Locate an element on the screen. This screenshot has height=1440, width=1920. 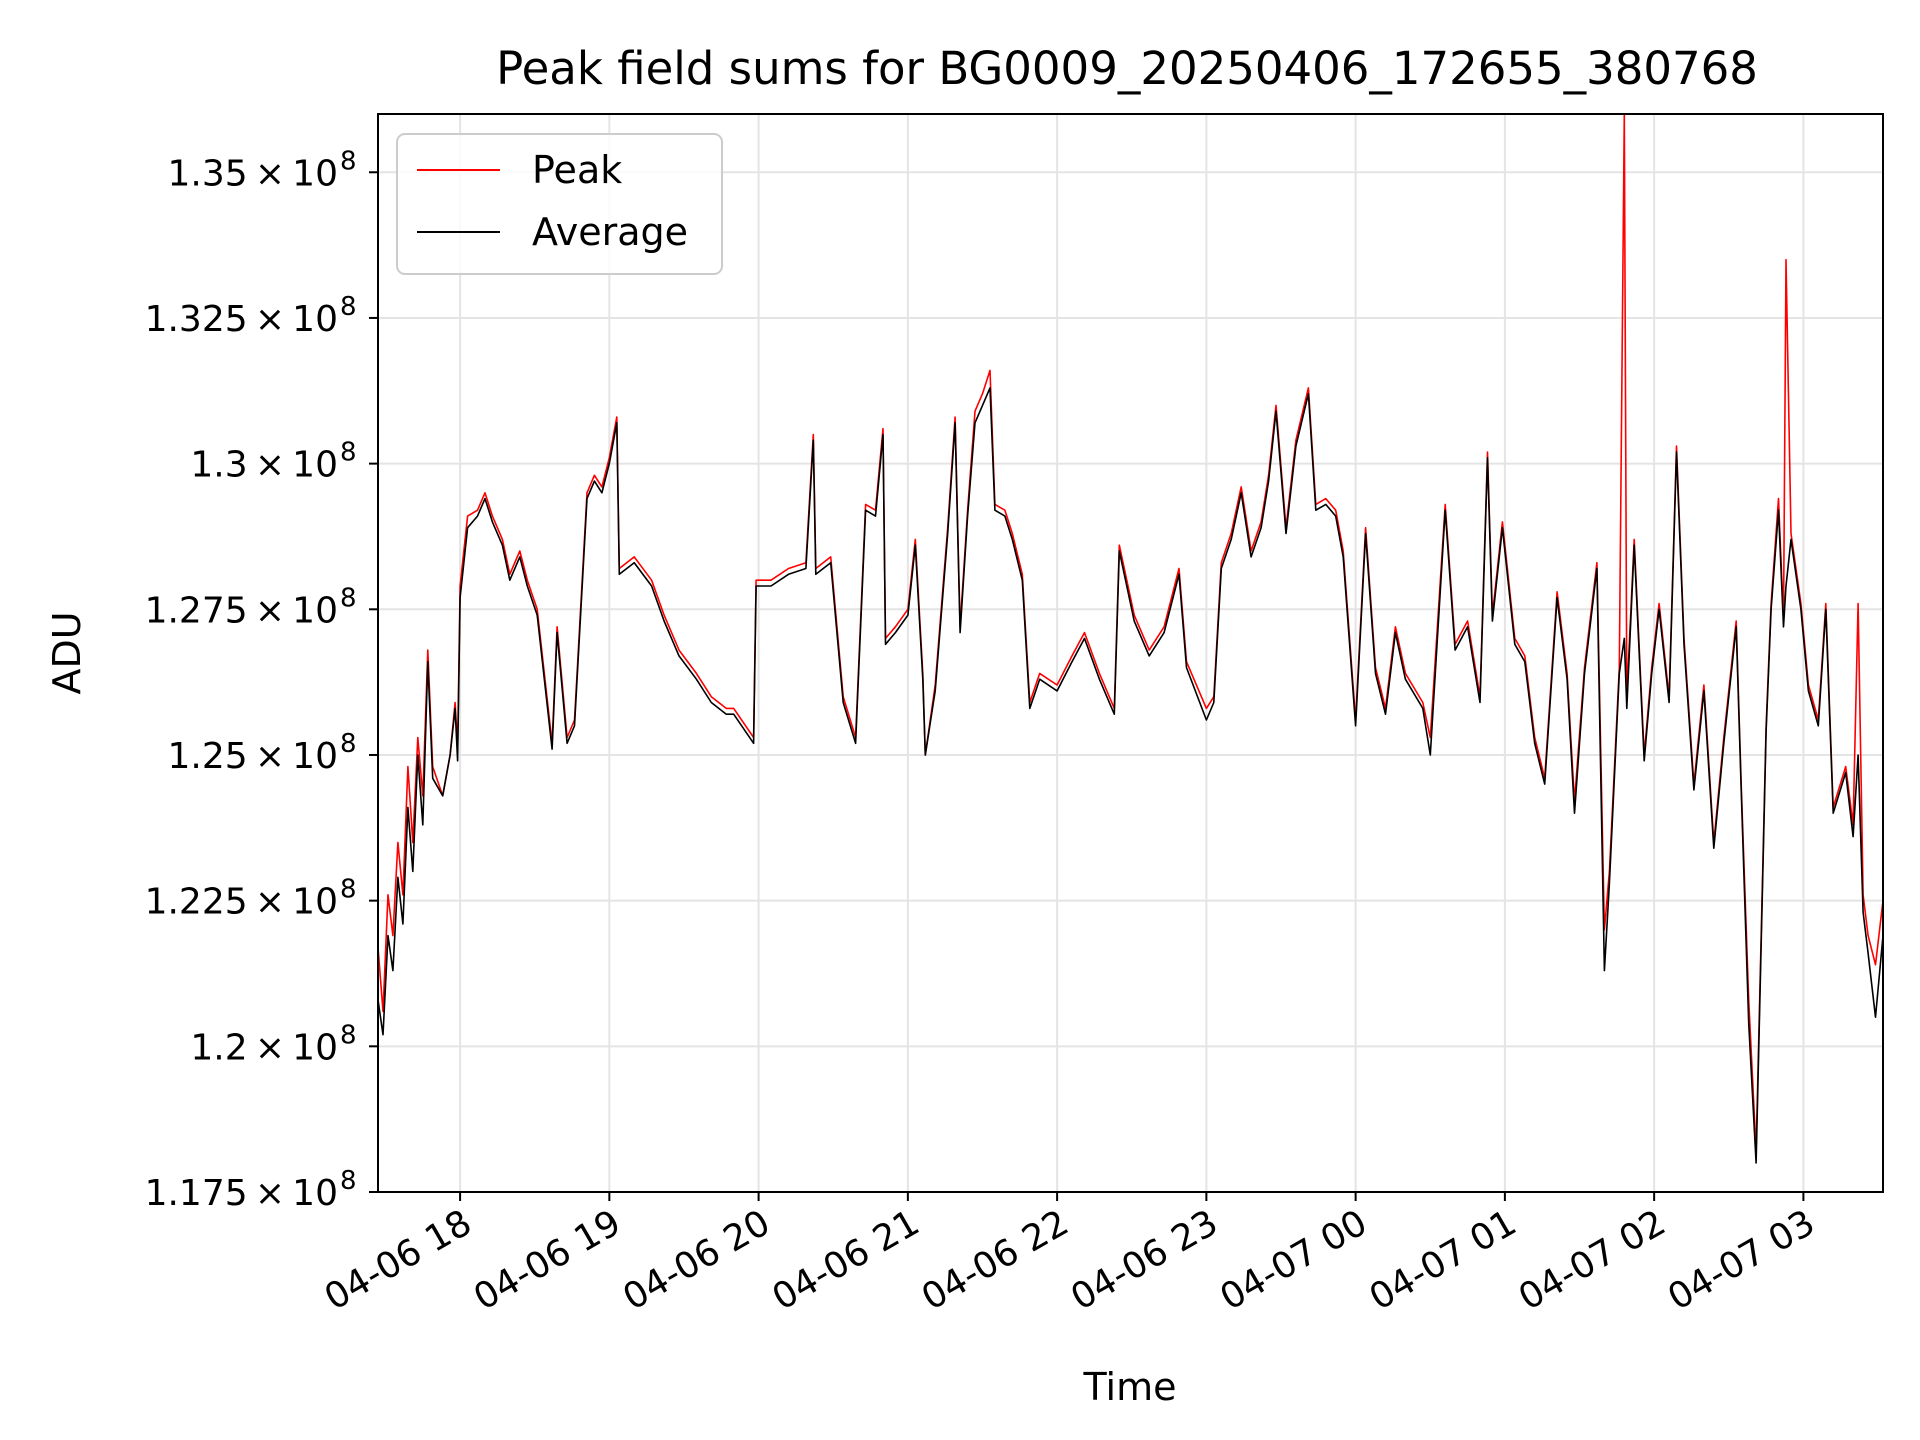
legend: Peak Average is located at coordinates (559, 204).